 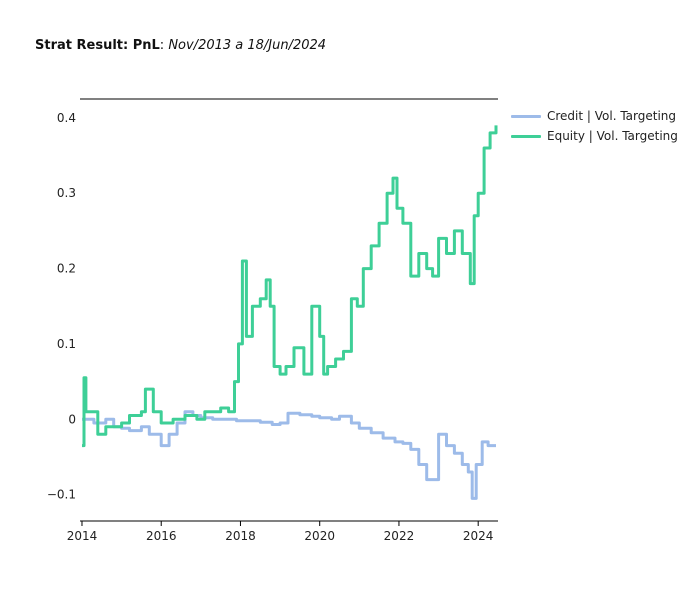 What do you see at coordinates (319, 536) in the screenshot?
I see `x-tick-label: 2020` at bounding box center [319, 536].